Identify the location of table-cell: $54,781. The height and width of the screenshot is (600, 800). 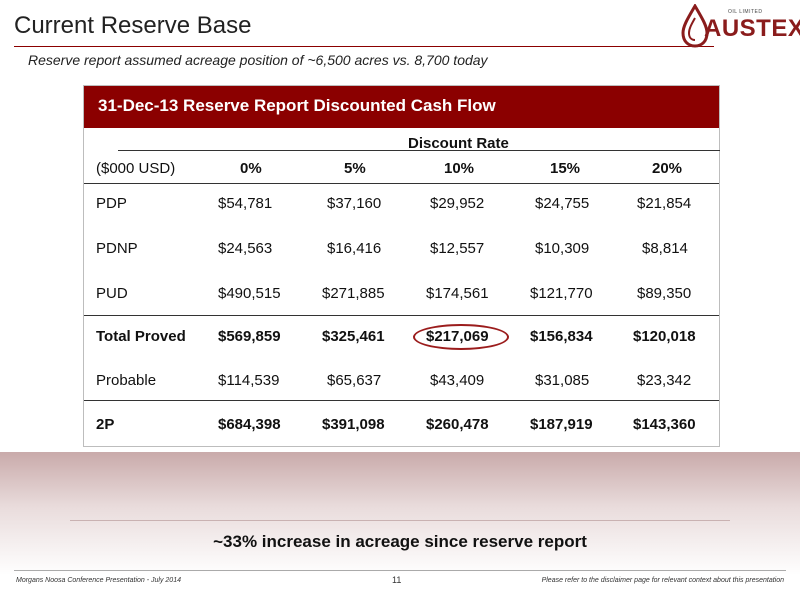
(245, 203).